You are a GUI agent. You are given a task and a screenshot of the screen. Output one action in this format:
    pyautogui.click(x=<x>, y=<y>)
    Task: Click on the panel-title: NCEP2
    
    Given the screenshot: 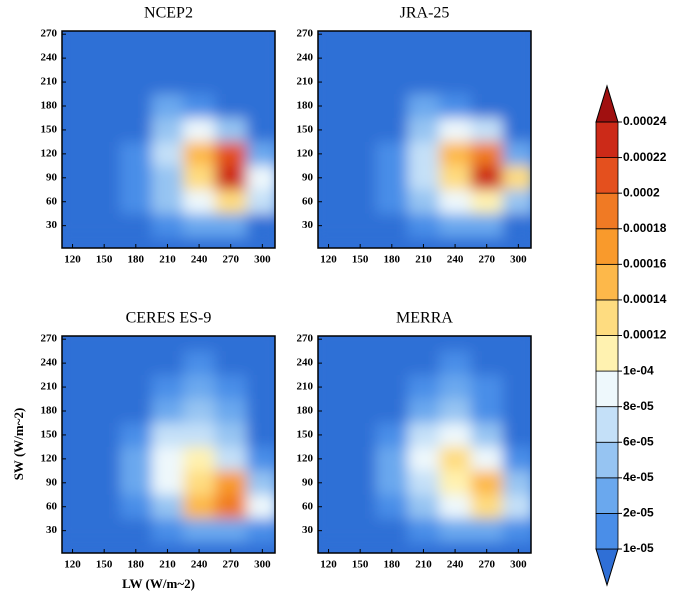 What is the action you would take?
    pyautogui.click(x=168, y=13)
    